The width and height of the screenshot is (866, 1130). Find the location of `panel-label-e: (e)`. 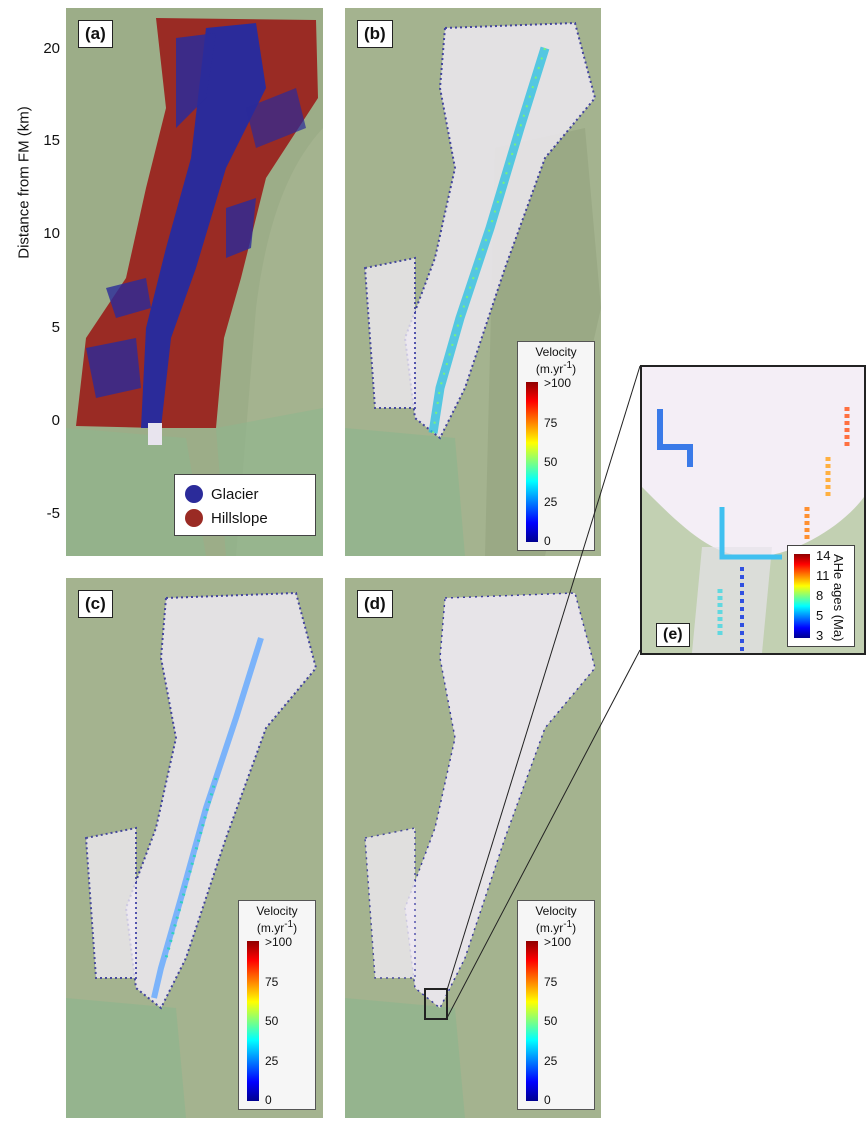

panel-label-e: (e) is located at coordinates (673, 635).